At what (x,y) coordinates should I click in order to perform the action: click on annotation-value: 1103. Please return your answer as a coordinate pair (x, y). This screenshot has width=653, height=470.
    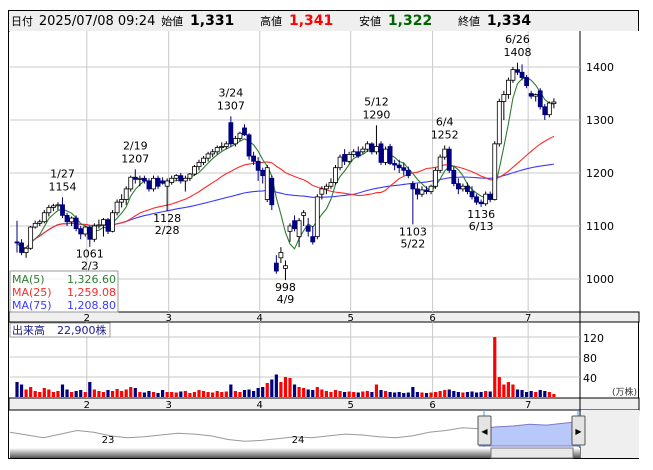
    Looking at the image, I should click on (413, 231).